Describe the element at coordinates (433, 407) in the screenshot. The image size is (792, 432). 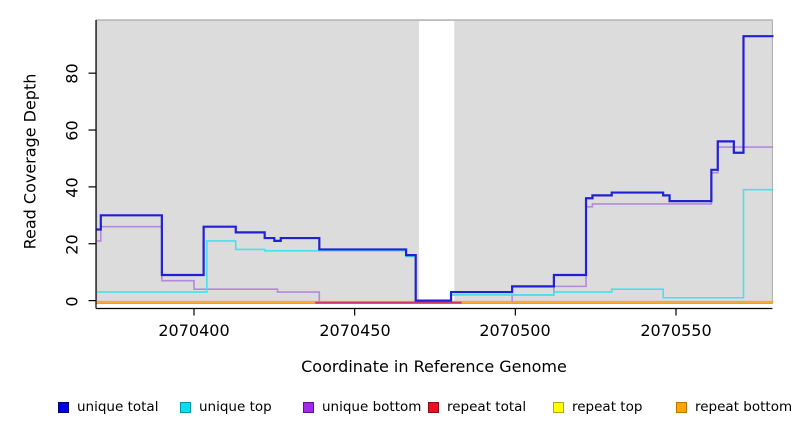
I see `repeat-total-swatch-icon` at that location.